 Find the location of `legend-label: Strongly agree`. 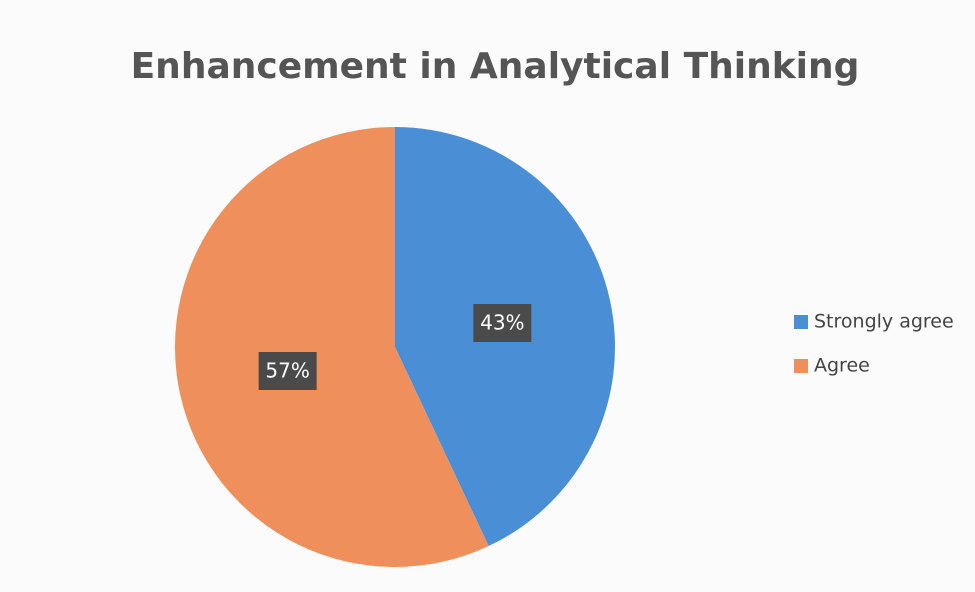

legend-label: Strongly agree is located at coordinates (884, 322).